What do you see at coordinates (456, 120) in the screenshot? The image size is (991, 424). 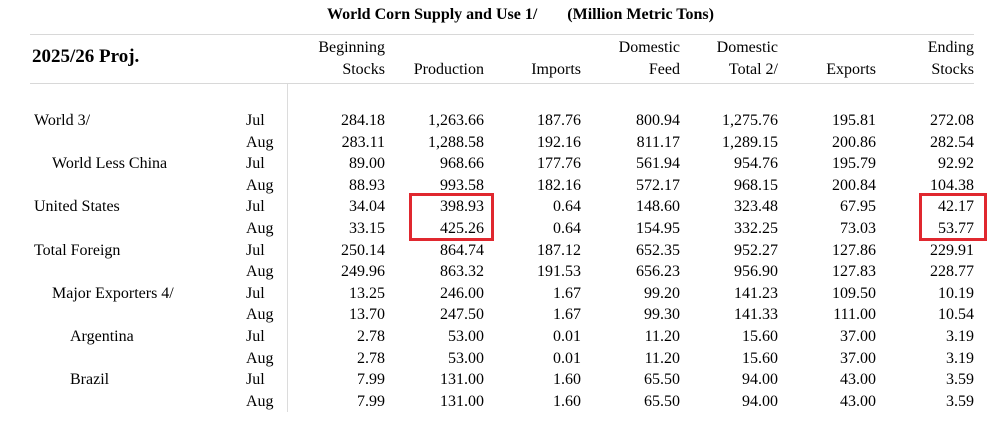 I see `table-cell: 1,263.66` at bounding box center [456, 120].